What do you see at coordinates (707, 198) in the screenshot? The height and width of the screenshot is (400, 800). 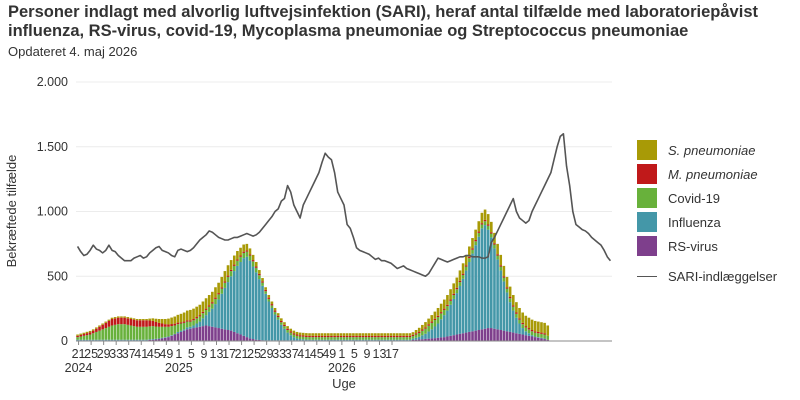 I see `legend-item-covid-19: Covid-19` at bounding box center [707, 198].